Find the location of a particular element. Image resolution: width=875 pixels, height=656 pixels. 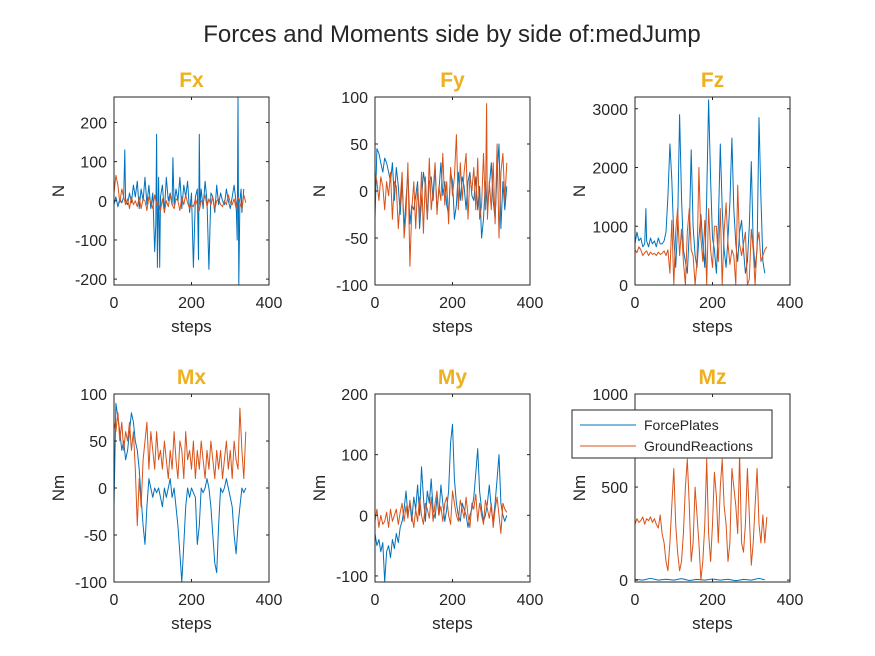

y-tick-label-fy--50: -50 is located at coordinates (356, 239).